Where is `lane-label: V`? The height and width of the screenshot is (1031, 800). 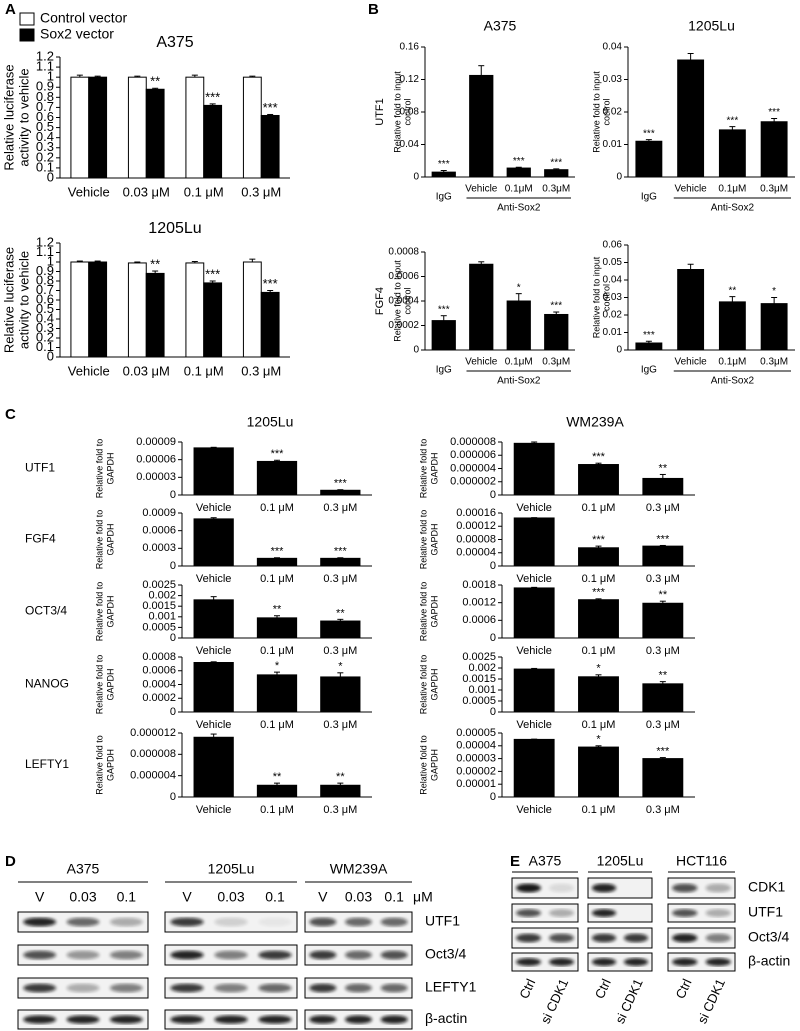 lane-label: V is located at coordinates (187, 897).